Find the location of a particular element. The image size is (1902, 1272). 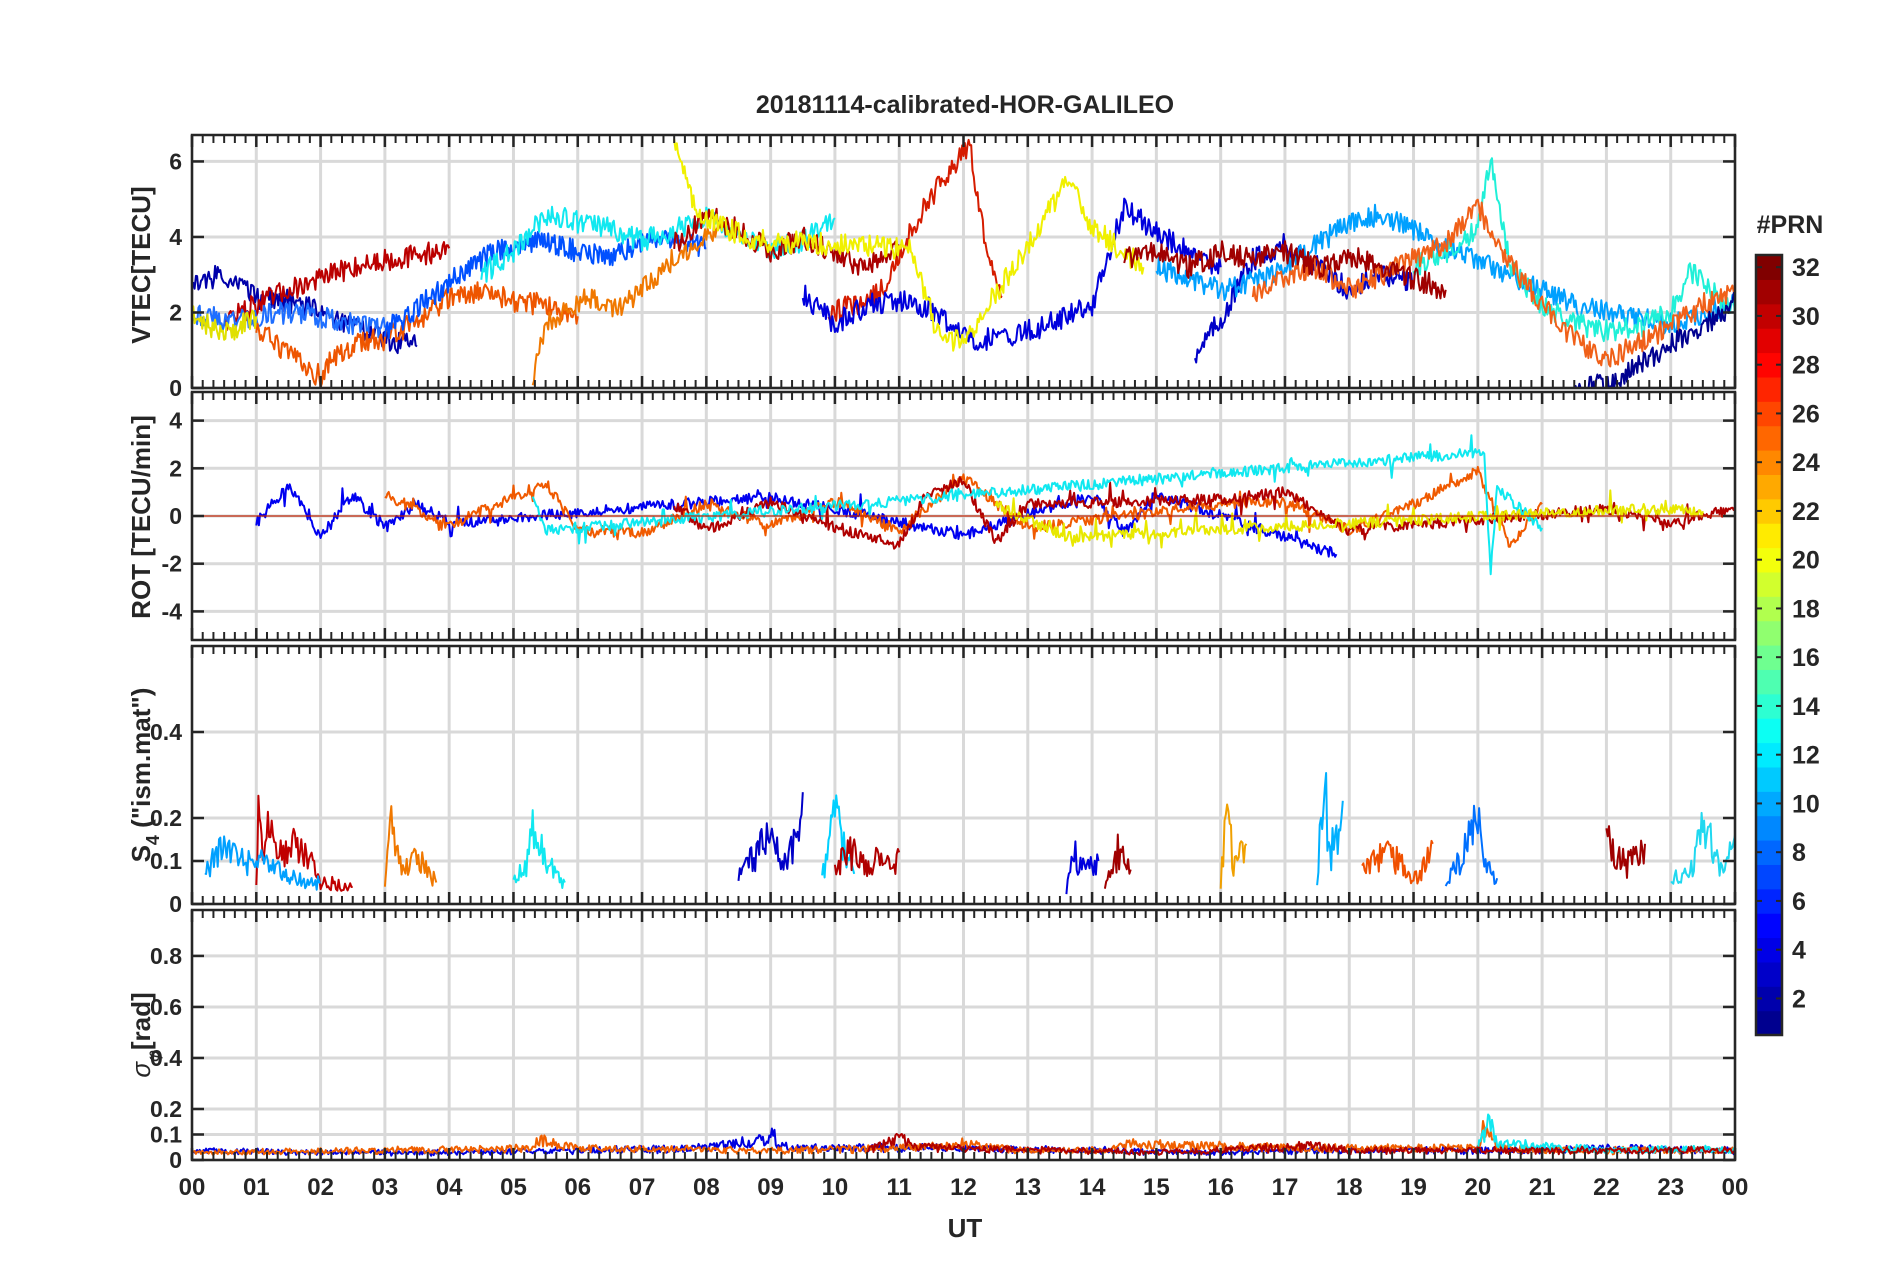

colorbar-tick-label: 28 is located at coordinates (1806, 366).